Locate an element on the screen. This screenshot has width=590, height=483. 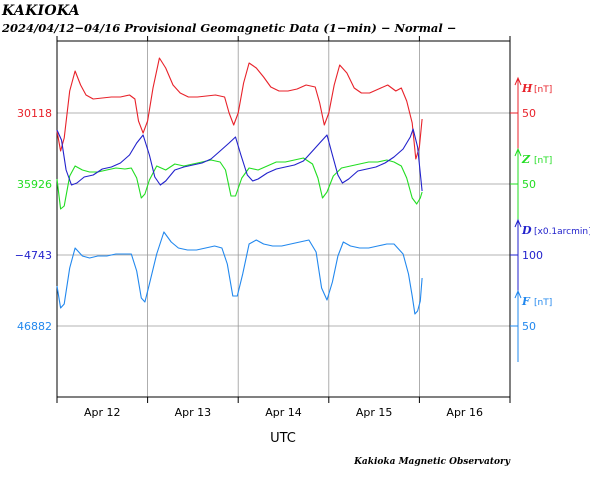
scale-arrow-z is located at coordinates (518, 152).